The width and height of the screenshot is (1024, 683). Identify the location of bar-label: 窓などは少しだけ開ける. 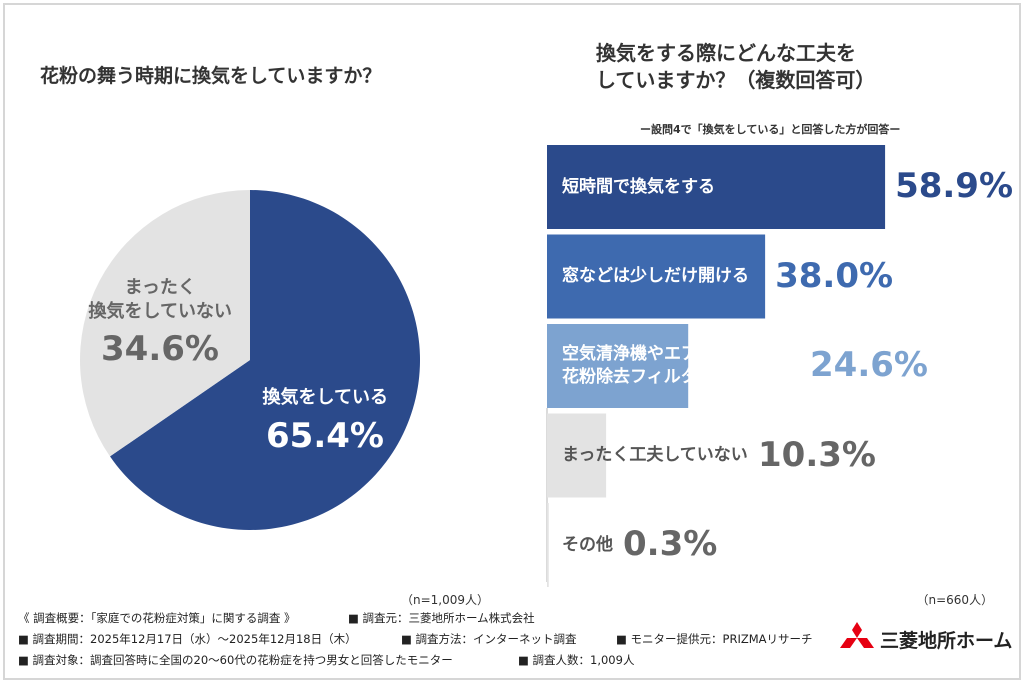
(655, 276).